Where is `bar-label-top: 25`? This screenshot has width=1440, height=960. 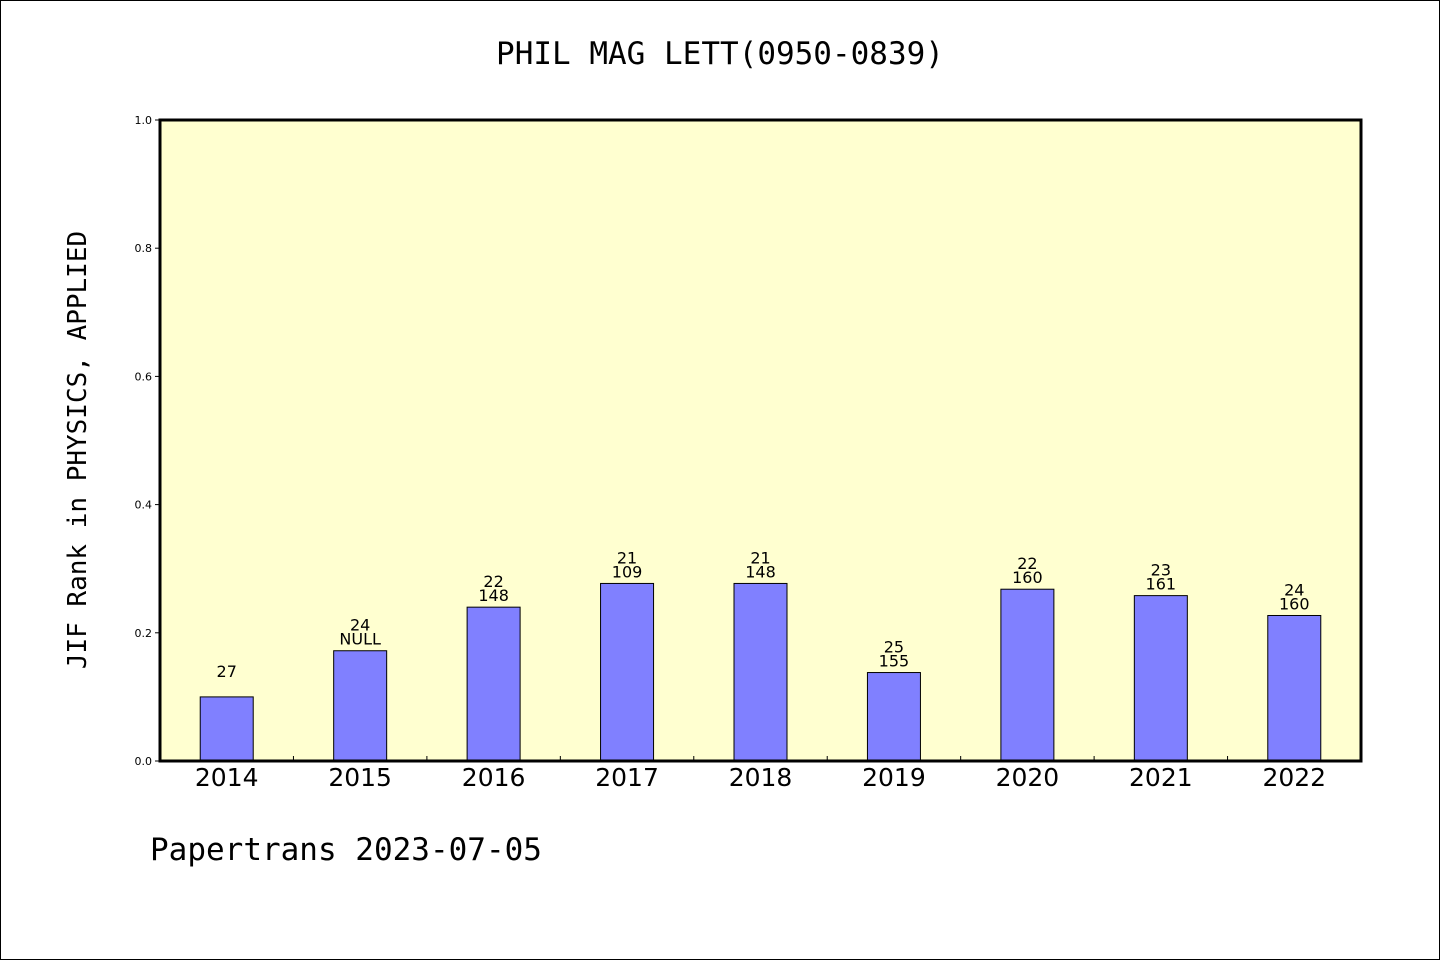 bar-label-top: 25 is located at coordinates (894, 647).